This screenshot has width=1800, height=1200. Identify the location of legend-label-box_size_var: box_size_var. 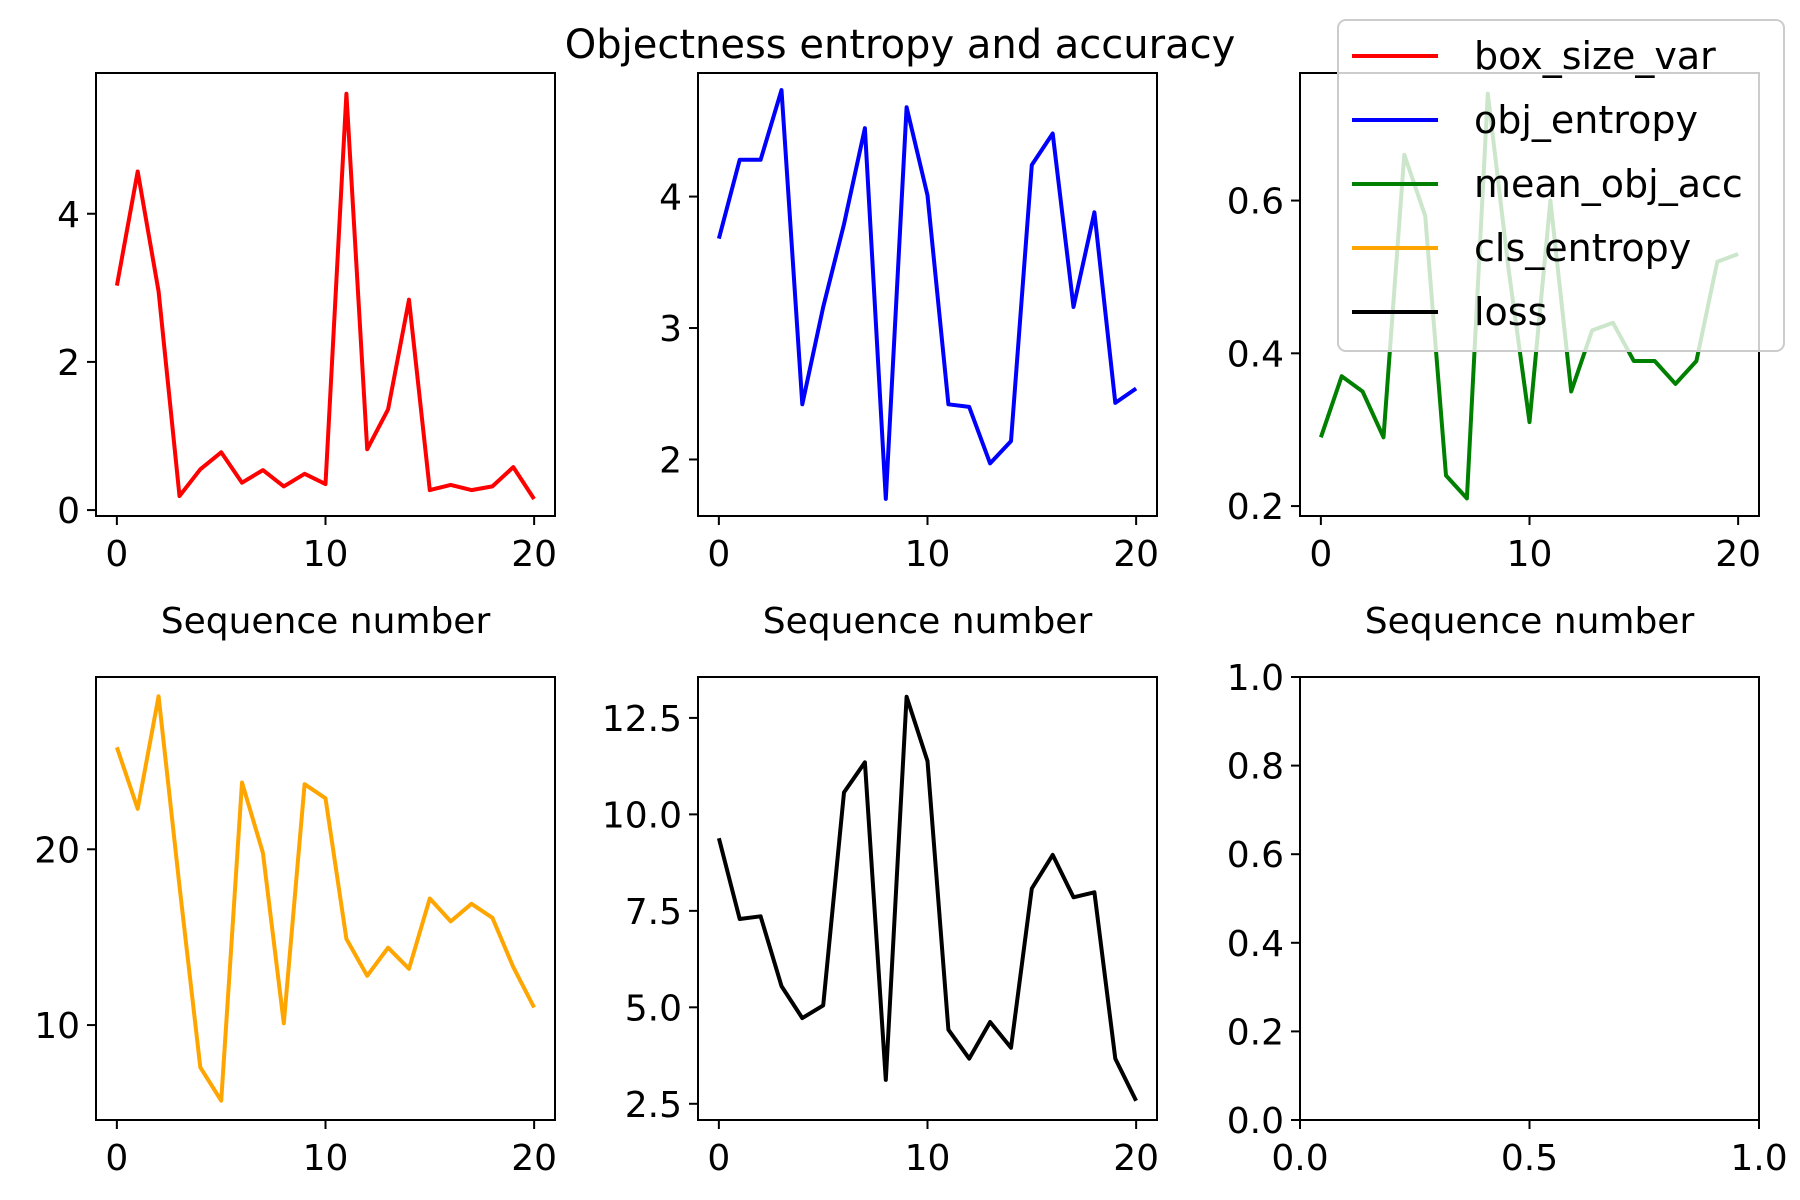
(1595, 56).